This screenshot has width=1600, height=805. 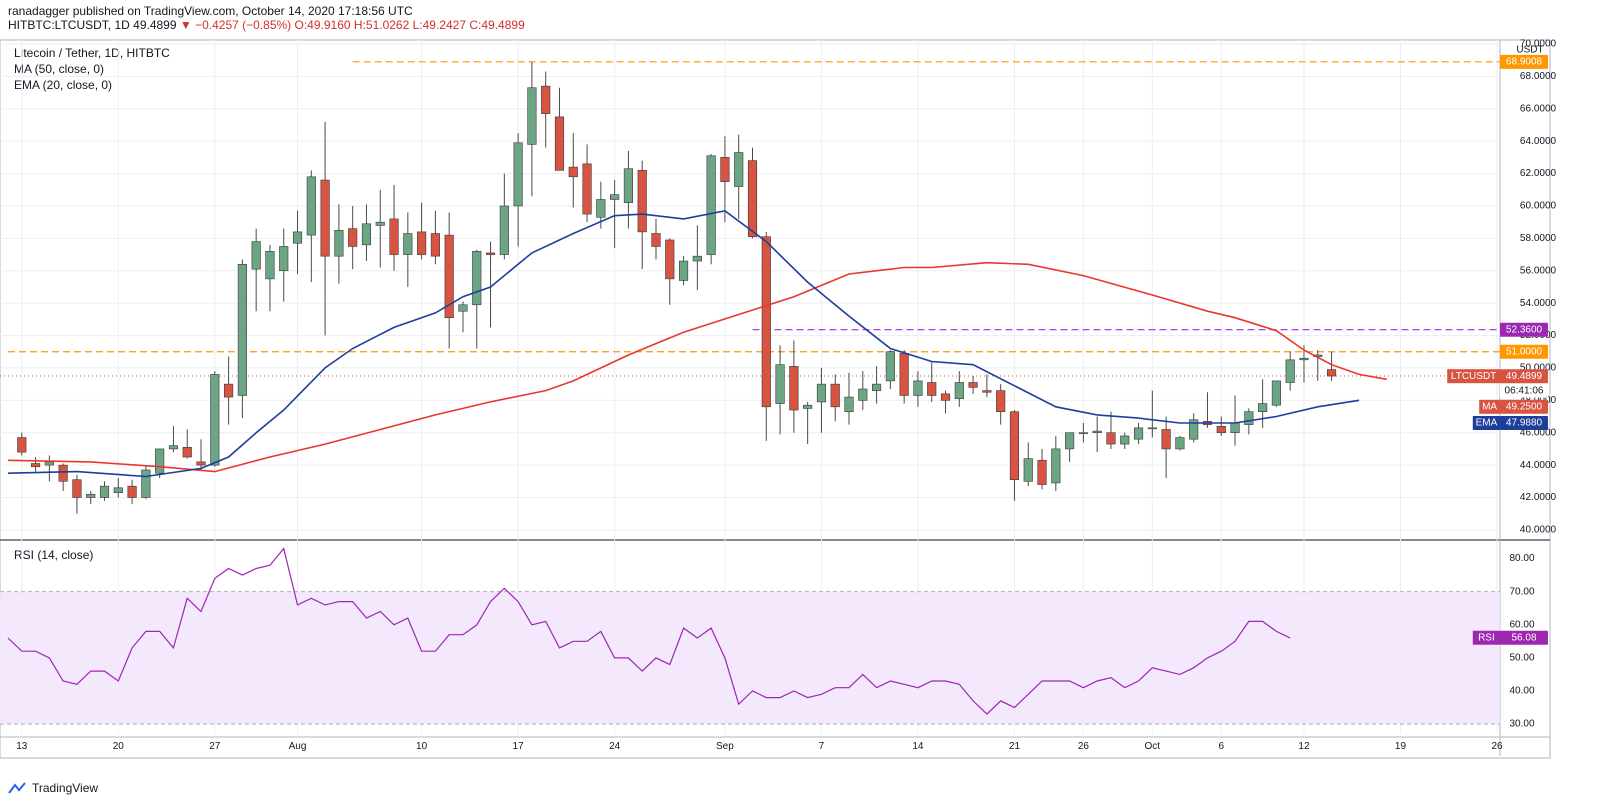 I want to click on y-tick-label: 50.0000, so click(x=1538, y=368).